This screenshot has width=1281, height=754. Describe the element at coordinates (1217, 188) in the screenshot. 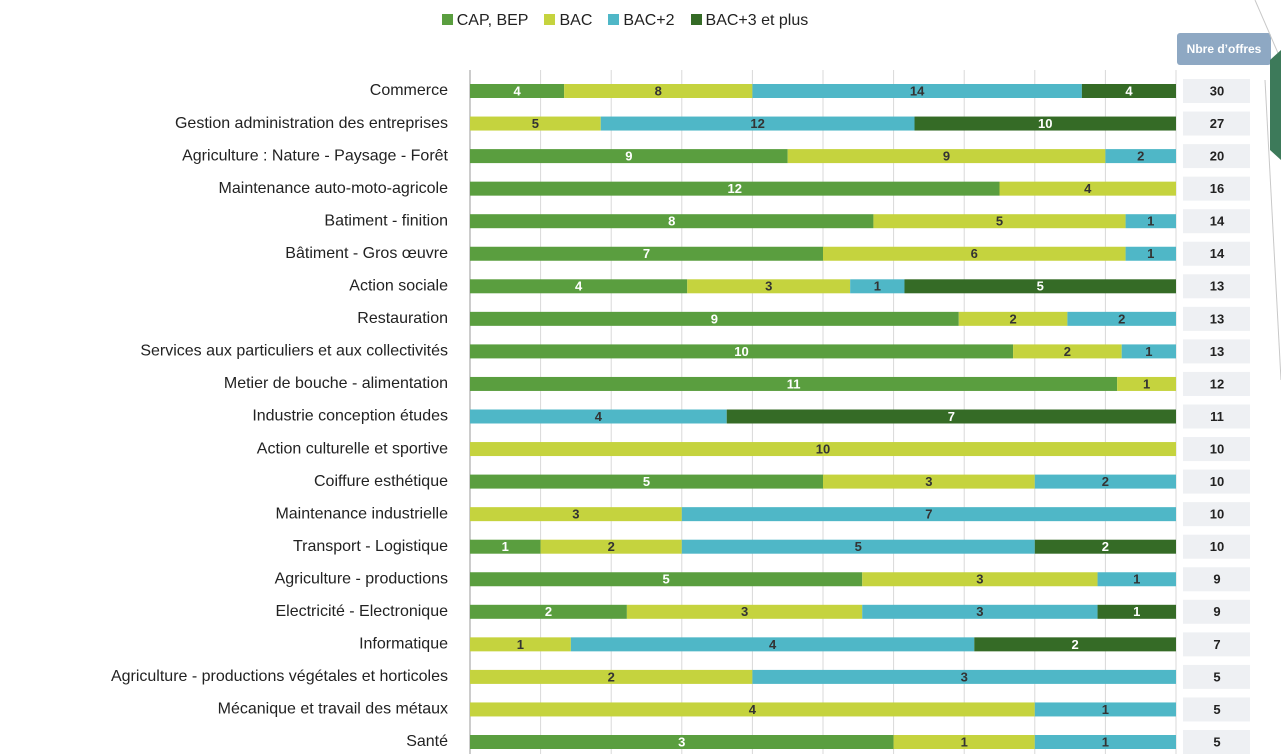

I see `total-value: 16` at that location.